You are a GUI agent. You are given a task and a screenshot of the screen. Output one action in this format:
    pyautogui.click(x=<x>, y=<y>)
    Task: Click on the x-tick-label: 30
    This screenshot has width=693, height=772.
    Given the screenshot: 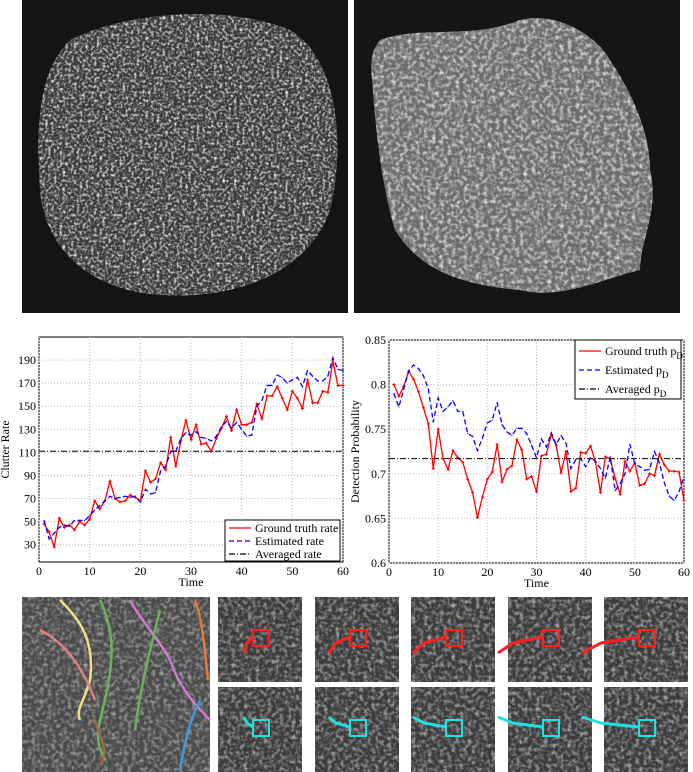 What is the action you would take?
    pyautogui.click(x=191, y=571)
    